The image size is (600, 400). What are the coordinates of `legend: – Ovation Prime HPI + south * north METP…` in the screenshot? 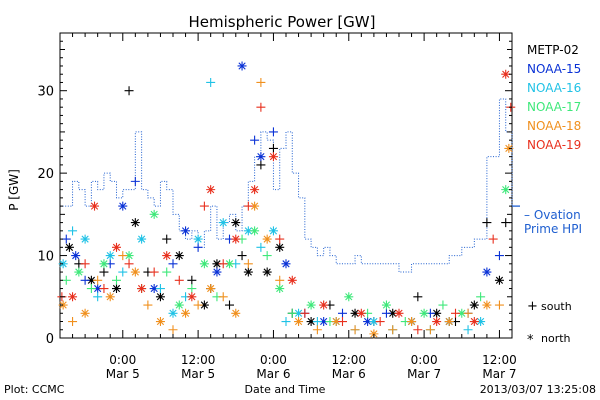 It's located at (553, 195).